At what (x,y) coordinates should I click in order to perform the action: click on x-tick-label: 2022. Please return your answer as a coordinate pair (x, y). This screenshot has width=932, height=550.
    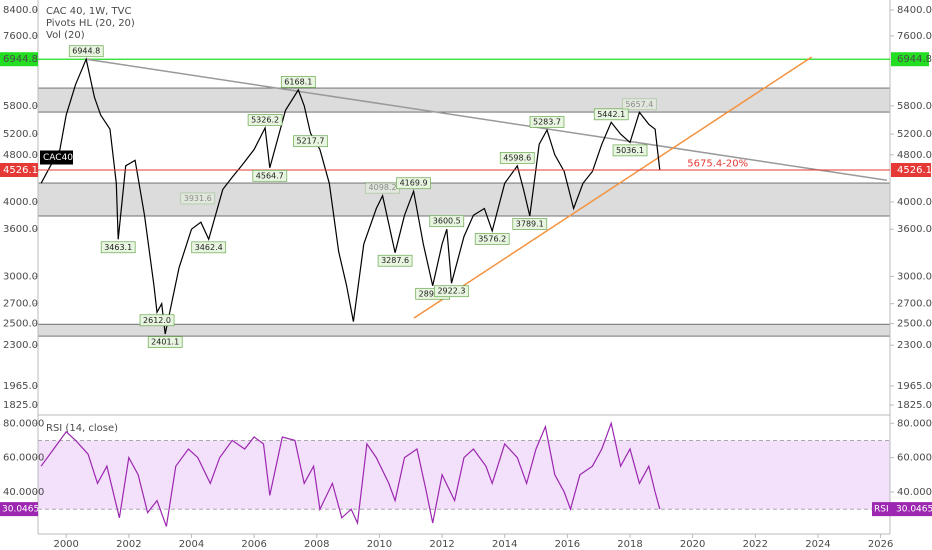
    Looking at the image, I should click on (755, 544).